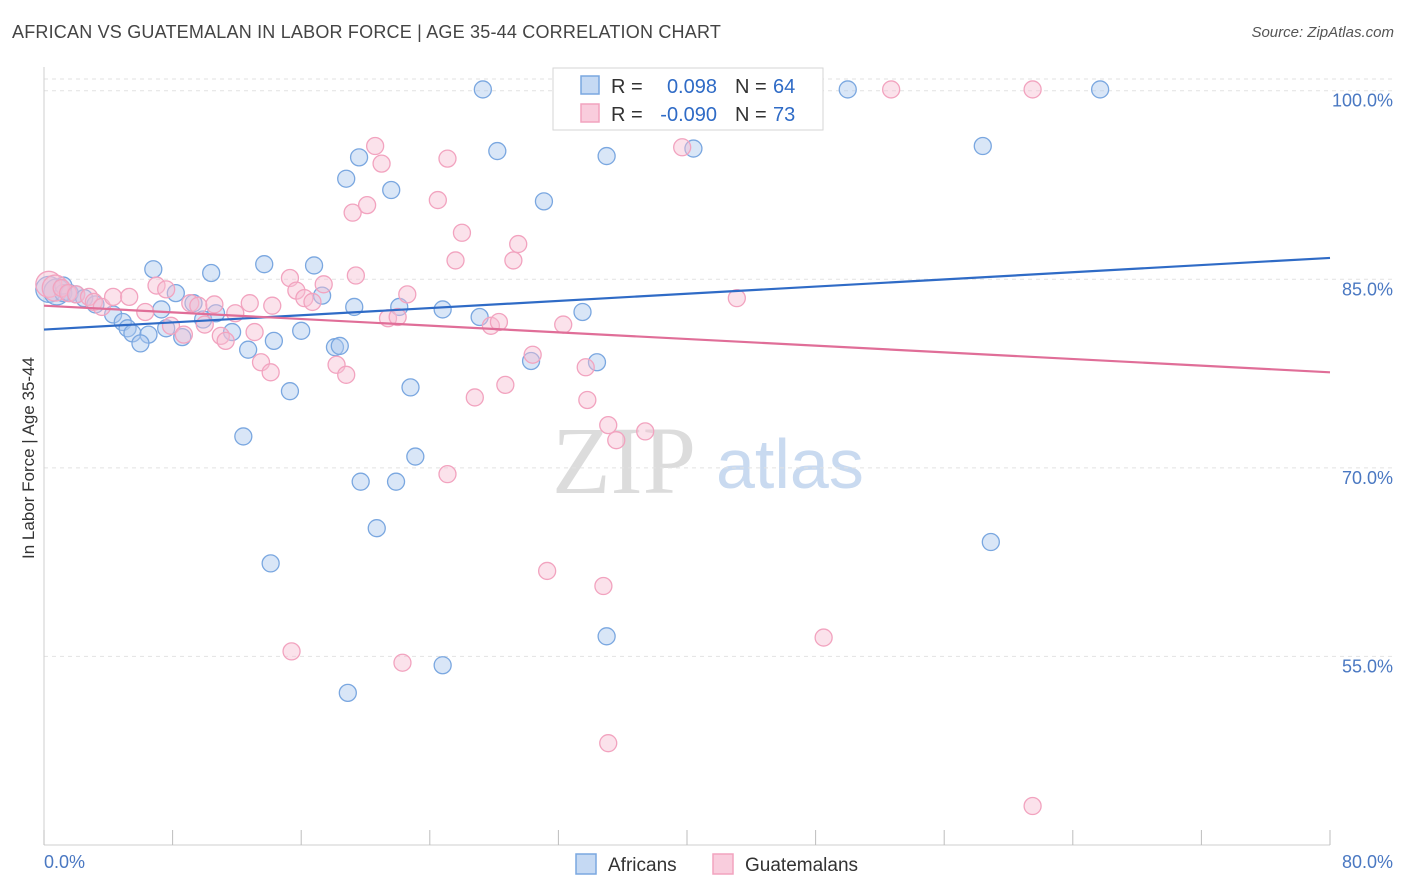  Describe the element at coordinates (692, 87) in the screenshot. I see `legend-r-value-africans: 0.098` at that location.